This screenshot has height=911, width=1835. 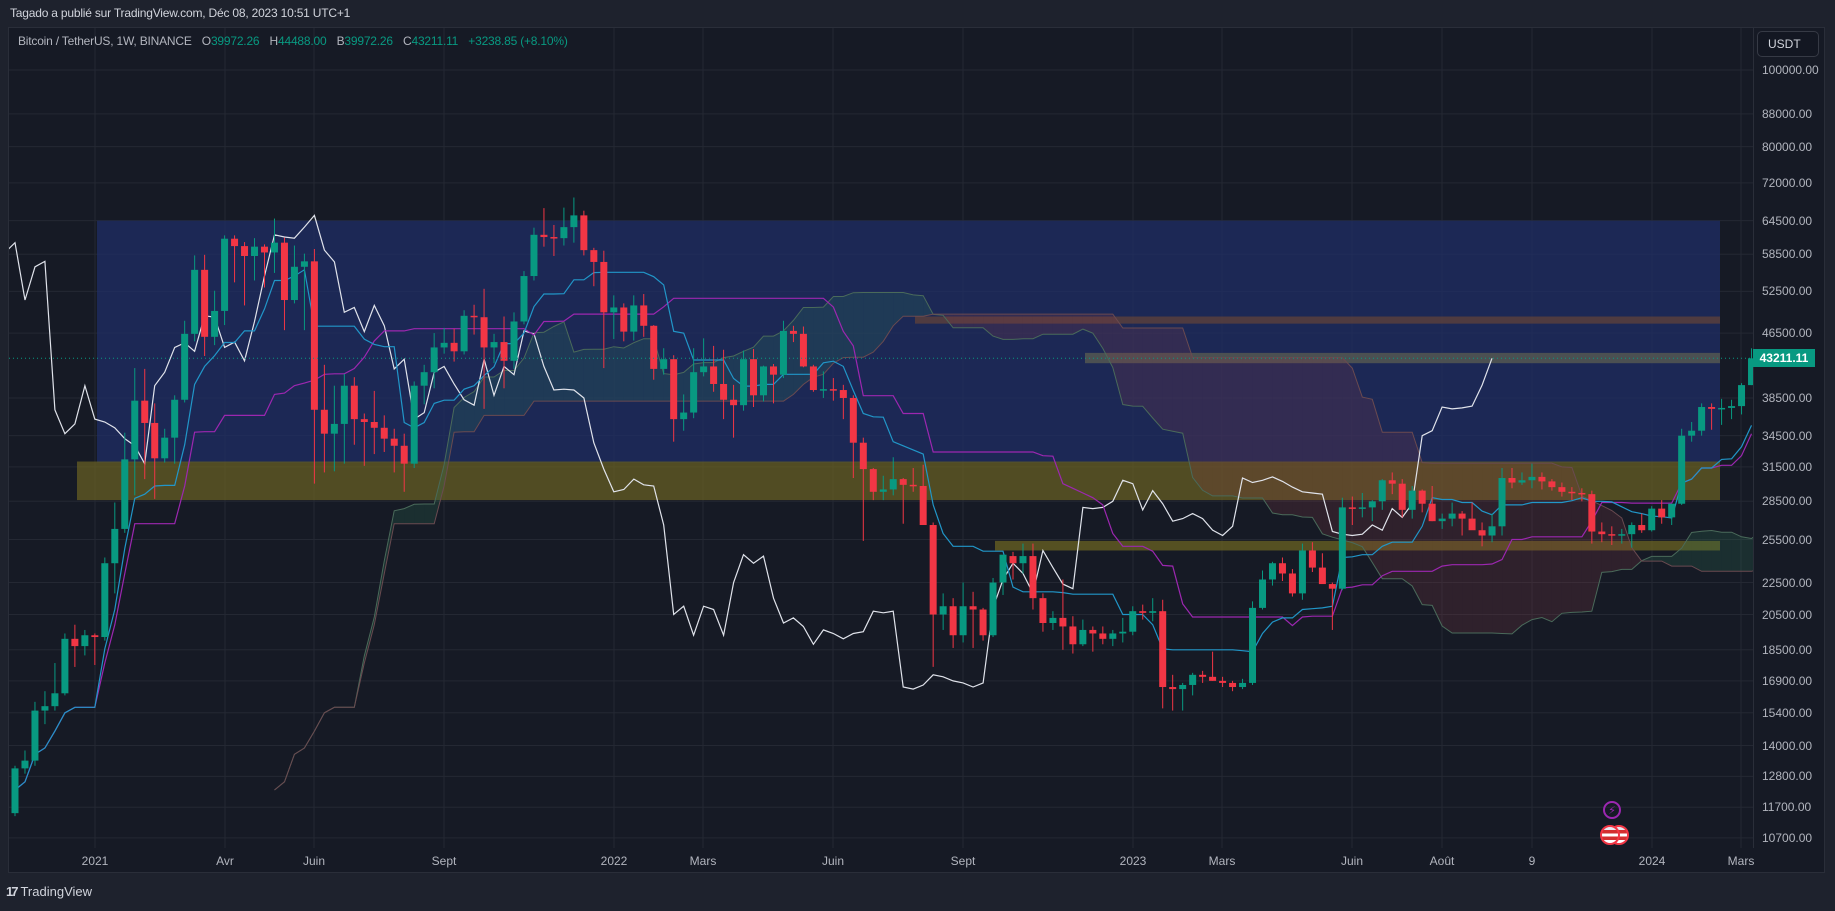 What do you see at coordinates (1133, 861) in the screenshot?
I see `time-tick-label: 2023` at bounding box center [1133, 861].